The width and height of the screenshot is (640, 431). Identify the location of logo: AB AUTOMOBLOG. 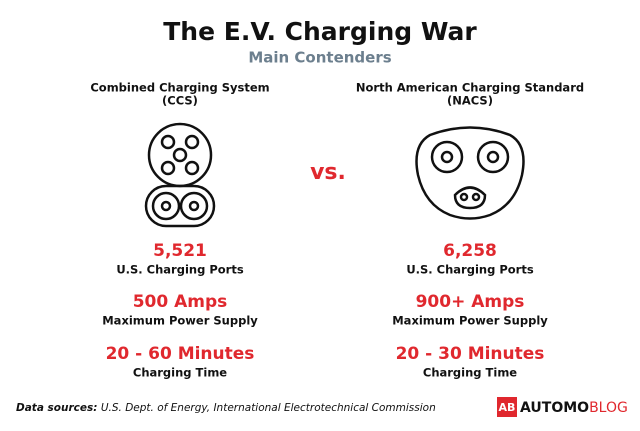
(562, 407).